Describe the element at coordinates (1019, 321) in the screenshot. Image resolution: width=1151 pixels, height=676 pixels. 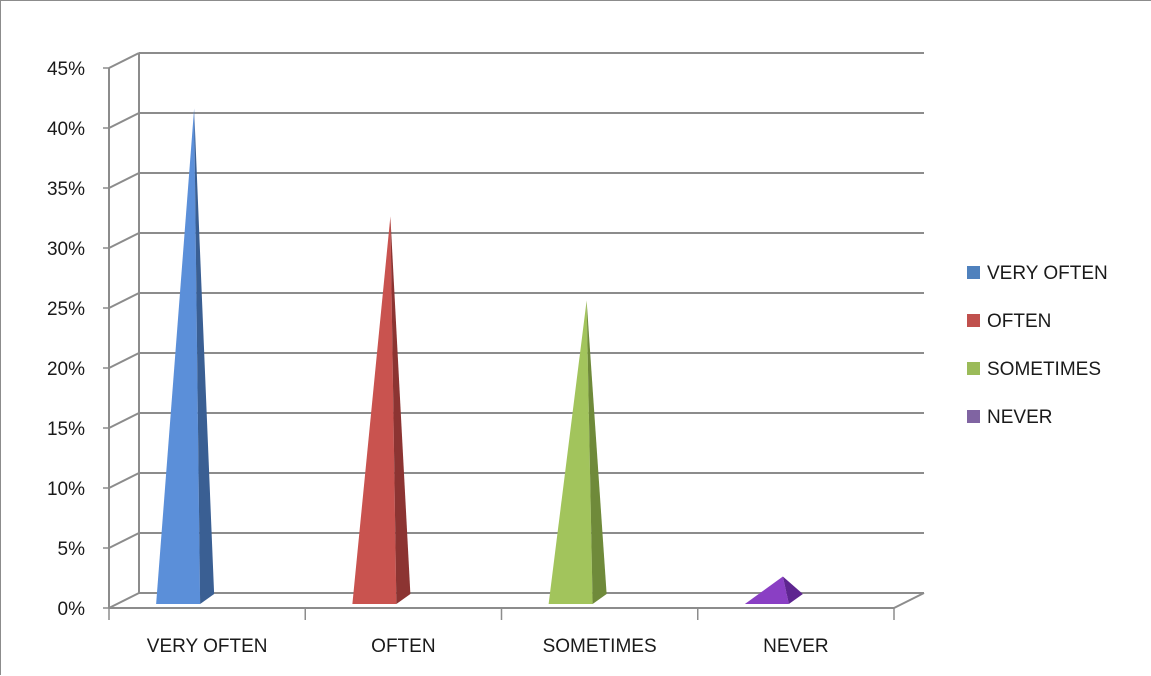
I see `legend-label: OFTEN` at that location.